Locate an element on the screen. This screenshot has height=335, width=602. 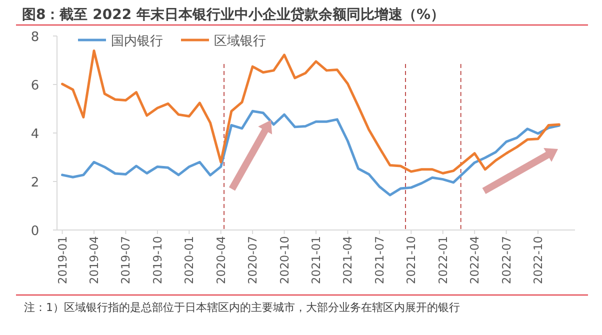
y-tick-label: 0 is located at coordinates (35, 231).